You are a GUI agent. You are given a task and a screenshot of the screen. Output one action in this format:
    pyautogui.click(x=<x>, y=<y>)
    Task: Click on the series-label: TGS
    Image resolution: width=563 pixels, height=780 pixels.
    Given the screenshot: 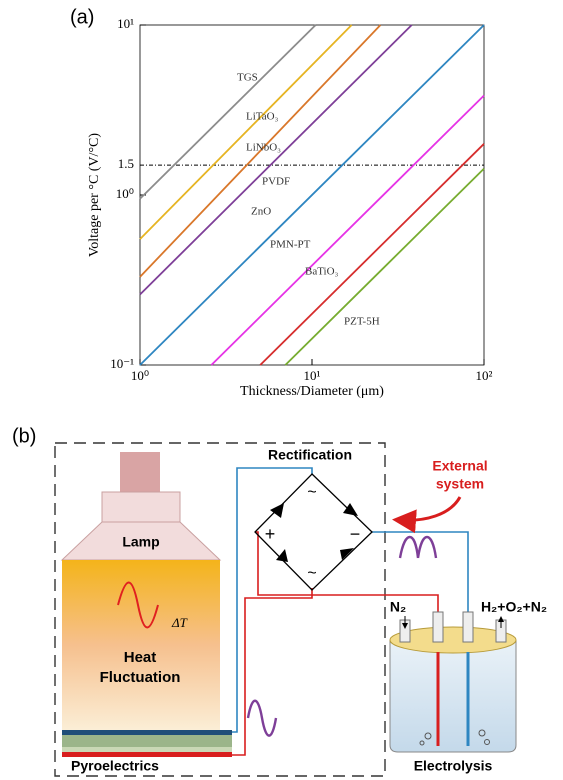 What is the action you would take?
    pyautogui.click(x=247, y=78)
    